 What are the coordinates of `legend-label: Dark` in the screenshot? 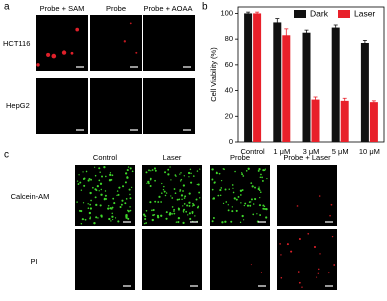 It's located at (319, 13).